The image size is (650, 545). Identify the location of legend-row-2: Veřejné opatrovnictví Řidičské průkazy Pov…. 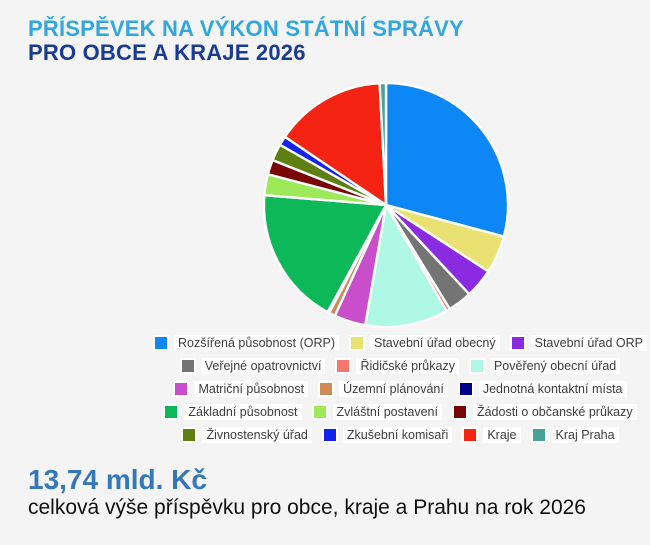
(400, 365).